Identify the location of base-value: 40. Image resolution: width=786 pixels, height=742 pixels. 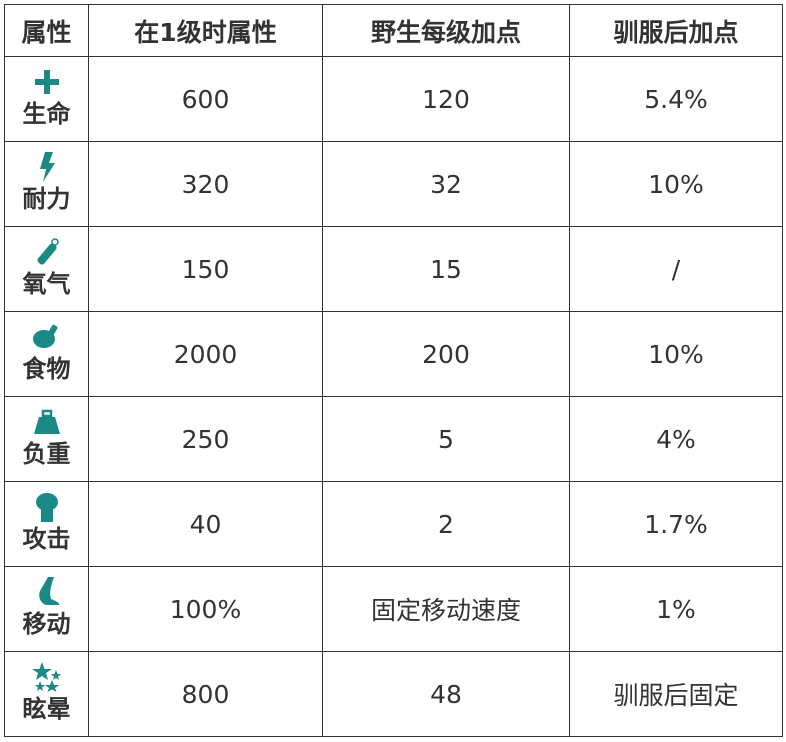
(205, 524).